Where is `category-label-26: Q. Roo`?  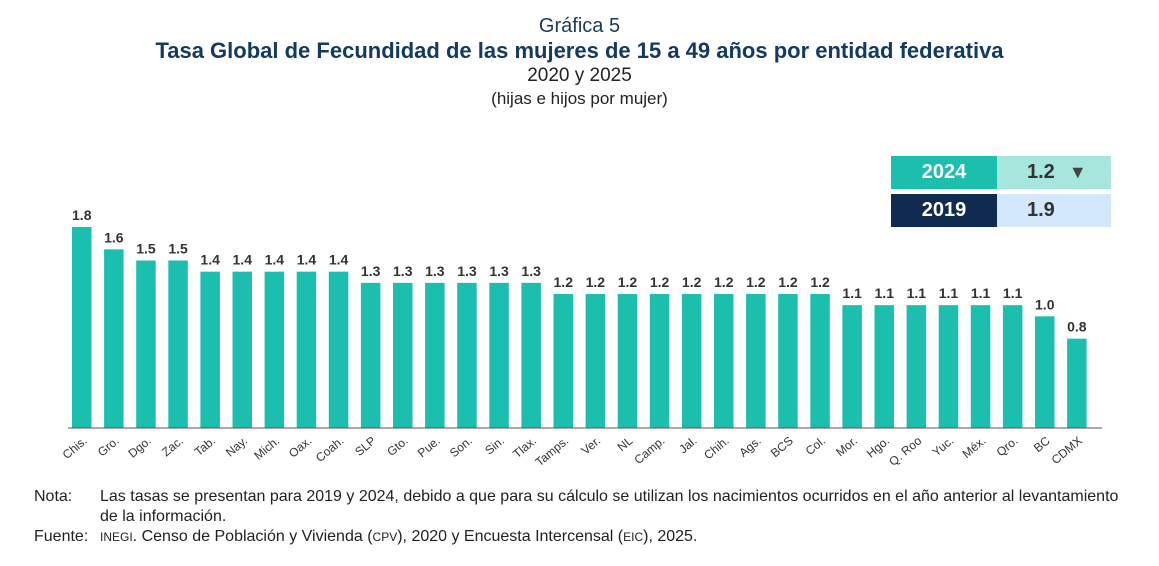
category-label-26: Q. Roo is located at coordinates (905, 450).